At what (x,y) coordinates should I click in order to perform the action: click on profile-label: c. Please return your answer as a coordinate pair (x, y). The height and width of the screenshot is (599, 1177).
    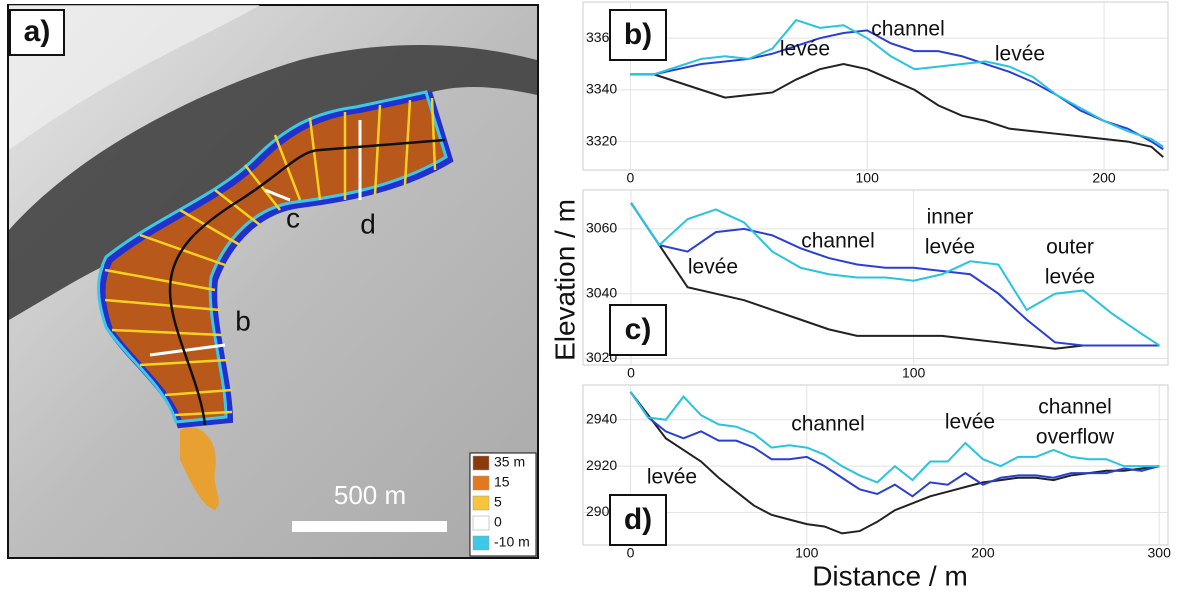
    Looking at the image, I should click on (293, 217).